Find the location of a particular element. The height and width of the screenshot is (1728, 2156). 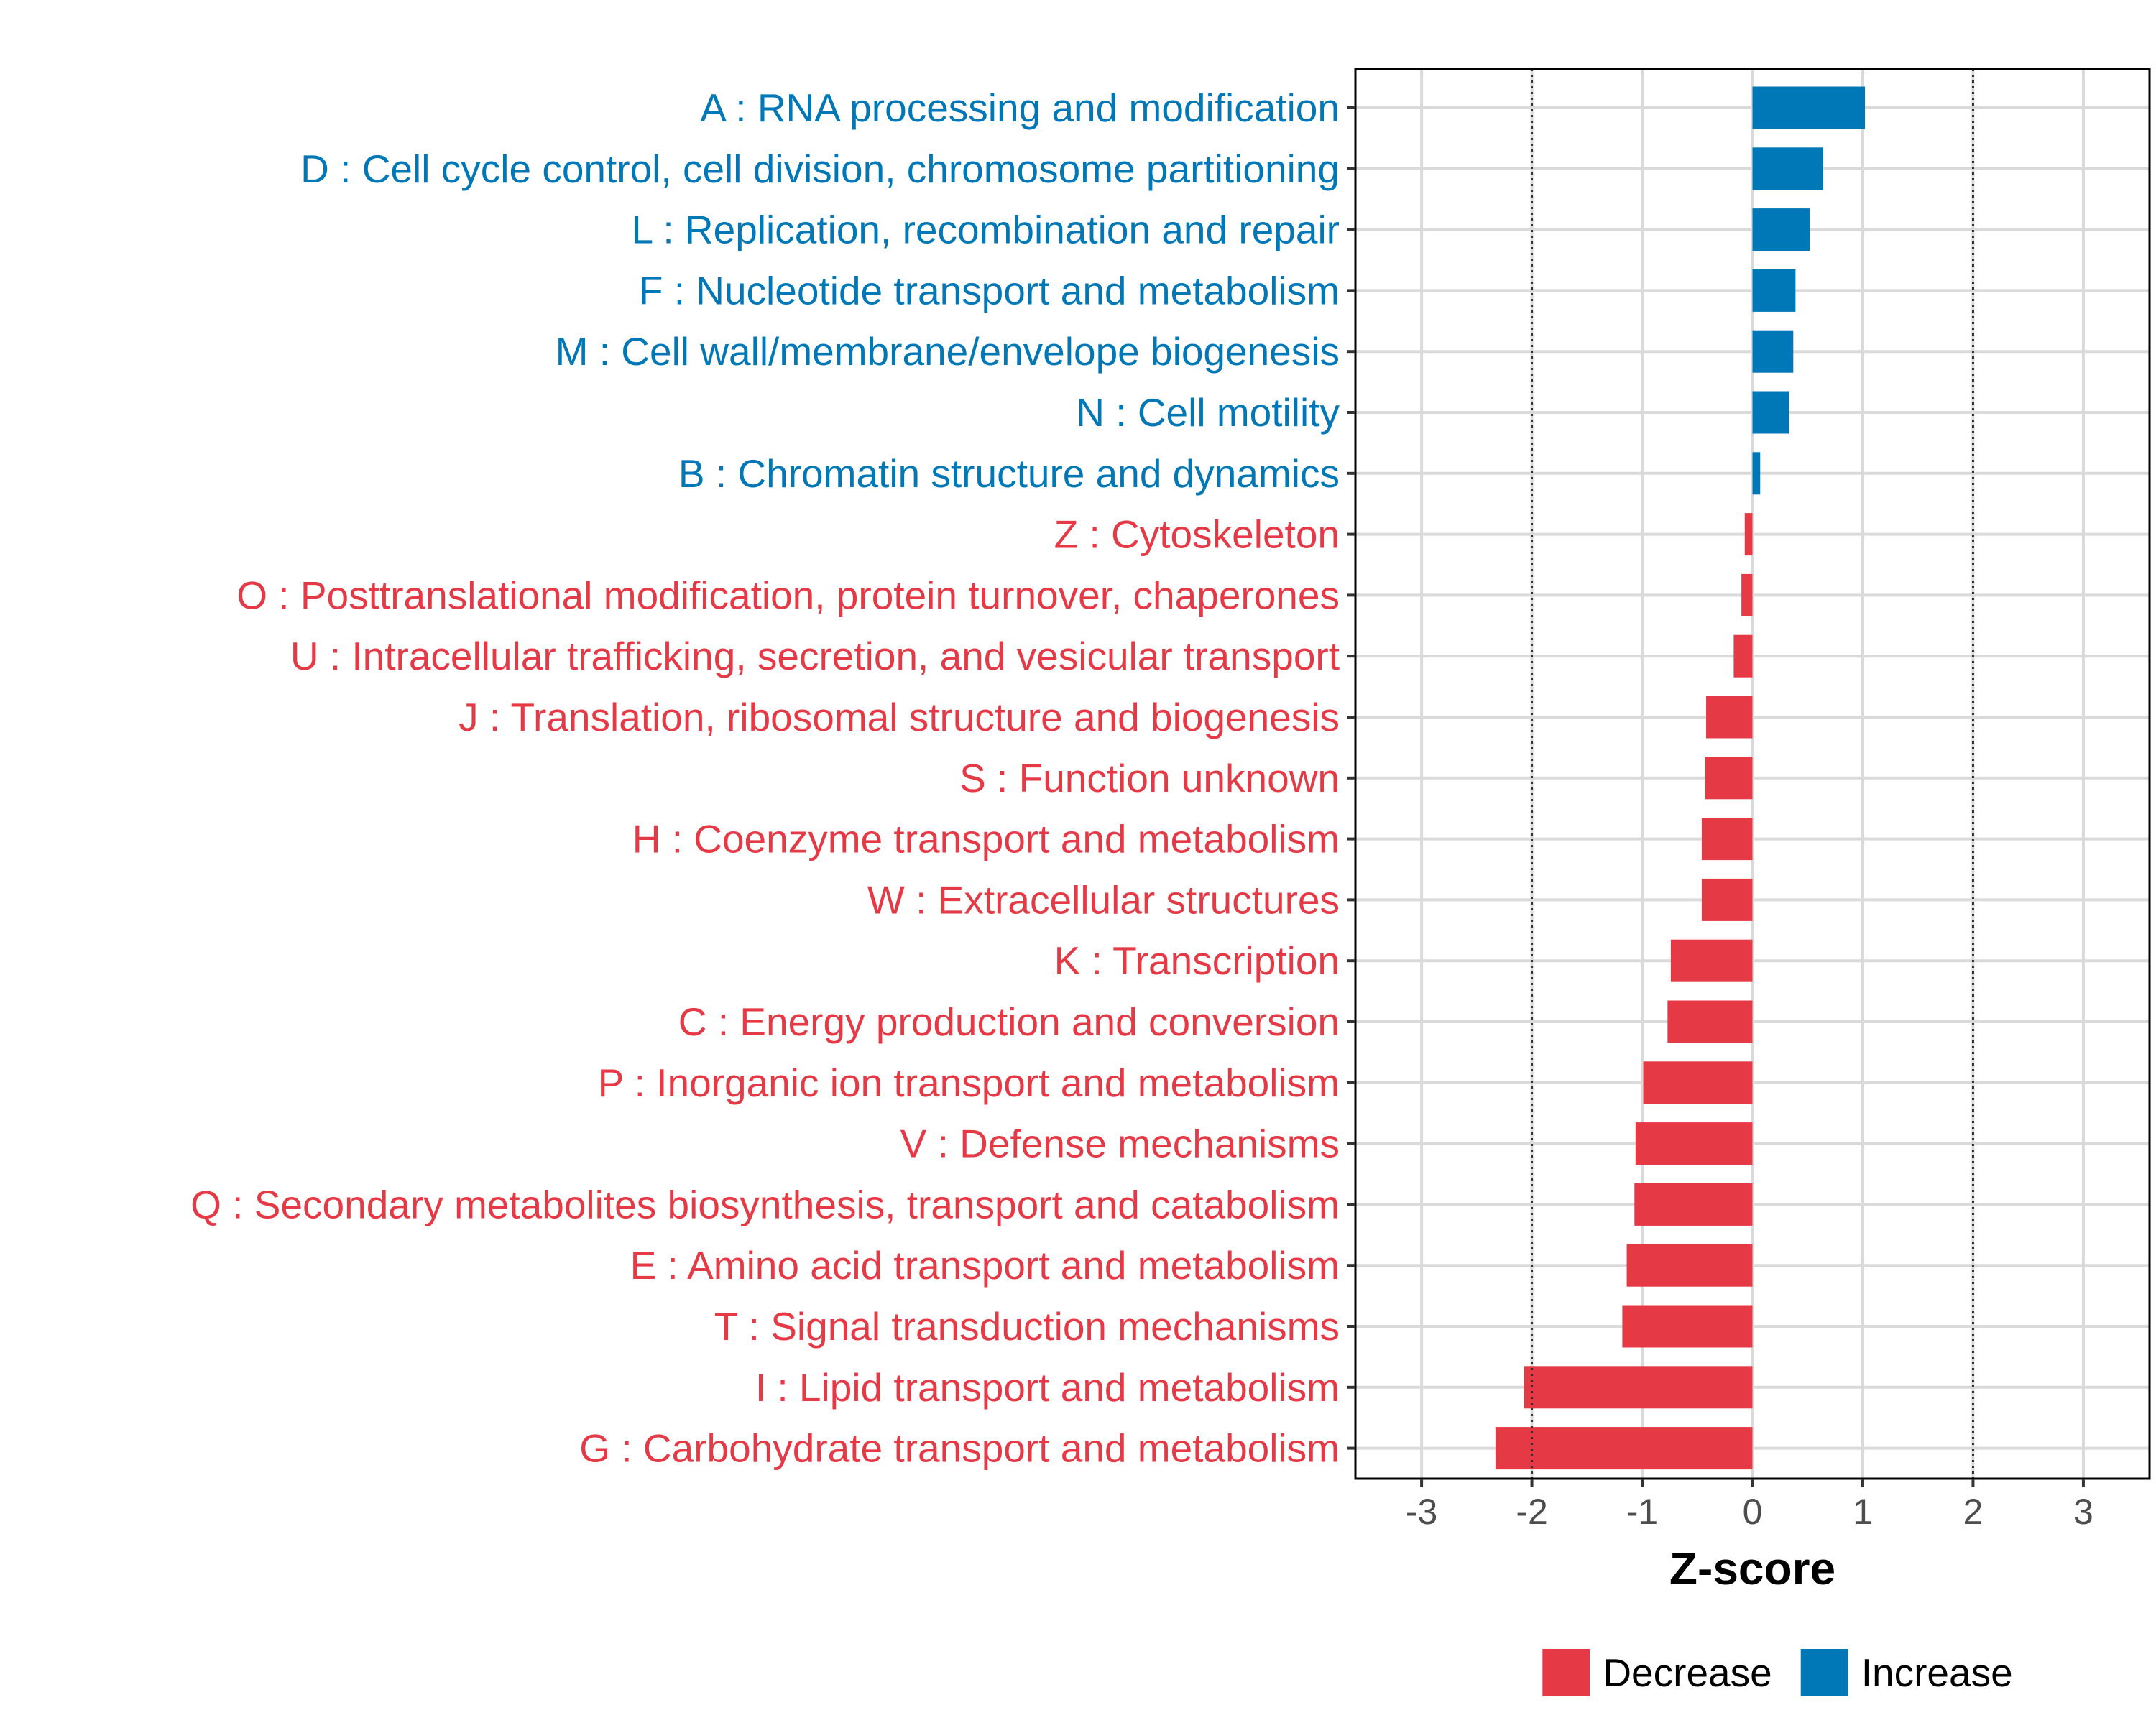

x-tick-label: -3 is located at coordinates (1422, 1512).